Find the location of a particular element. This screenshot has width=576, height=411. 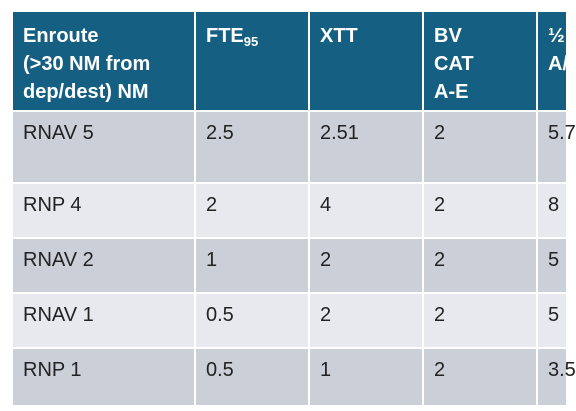

cell-spec: RNAV 2 is located at coordinates (103, 265).